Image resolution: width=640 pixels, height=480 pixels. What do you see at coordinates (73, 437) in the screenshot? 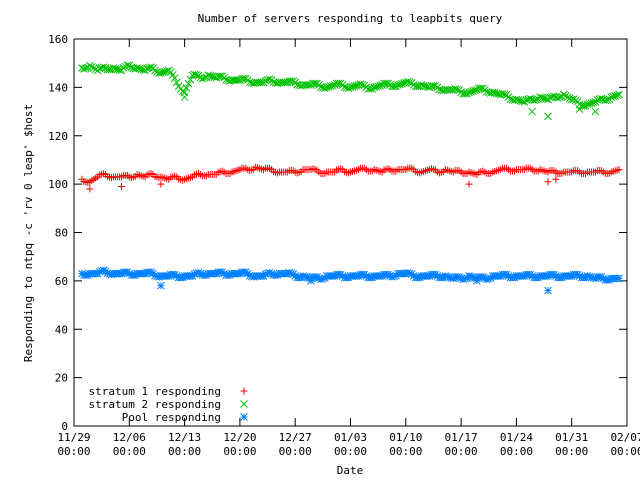
I see `x-tick-label-date: 11/29` at bounding box center [73, 437].